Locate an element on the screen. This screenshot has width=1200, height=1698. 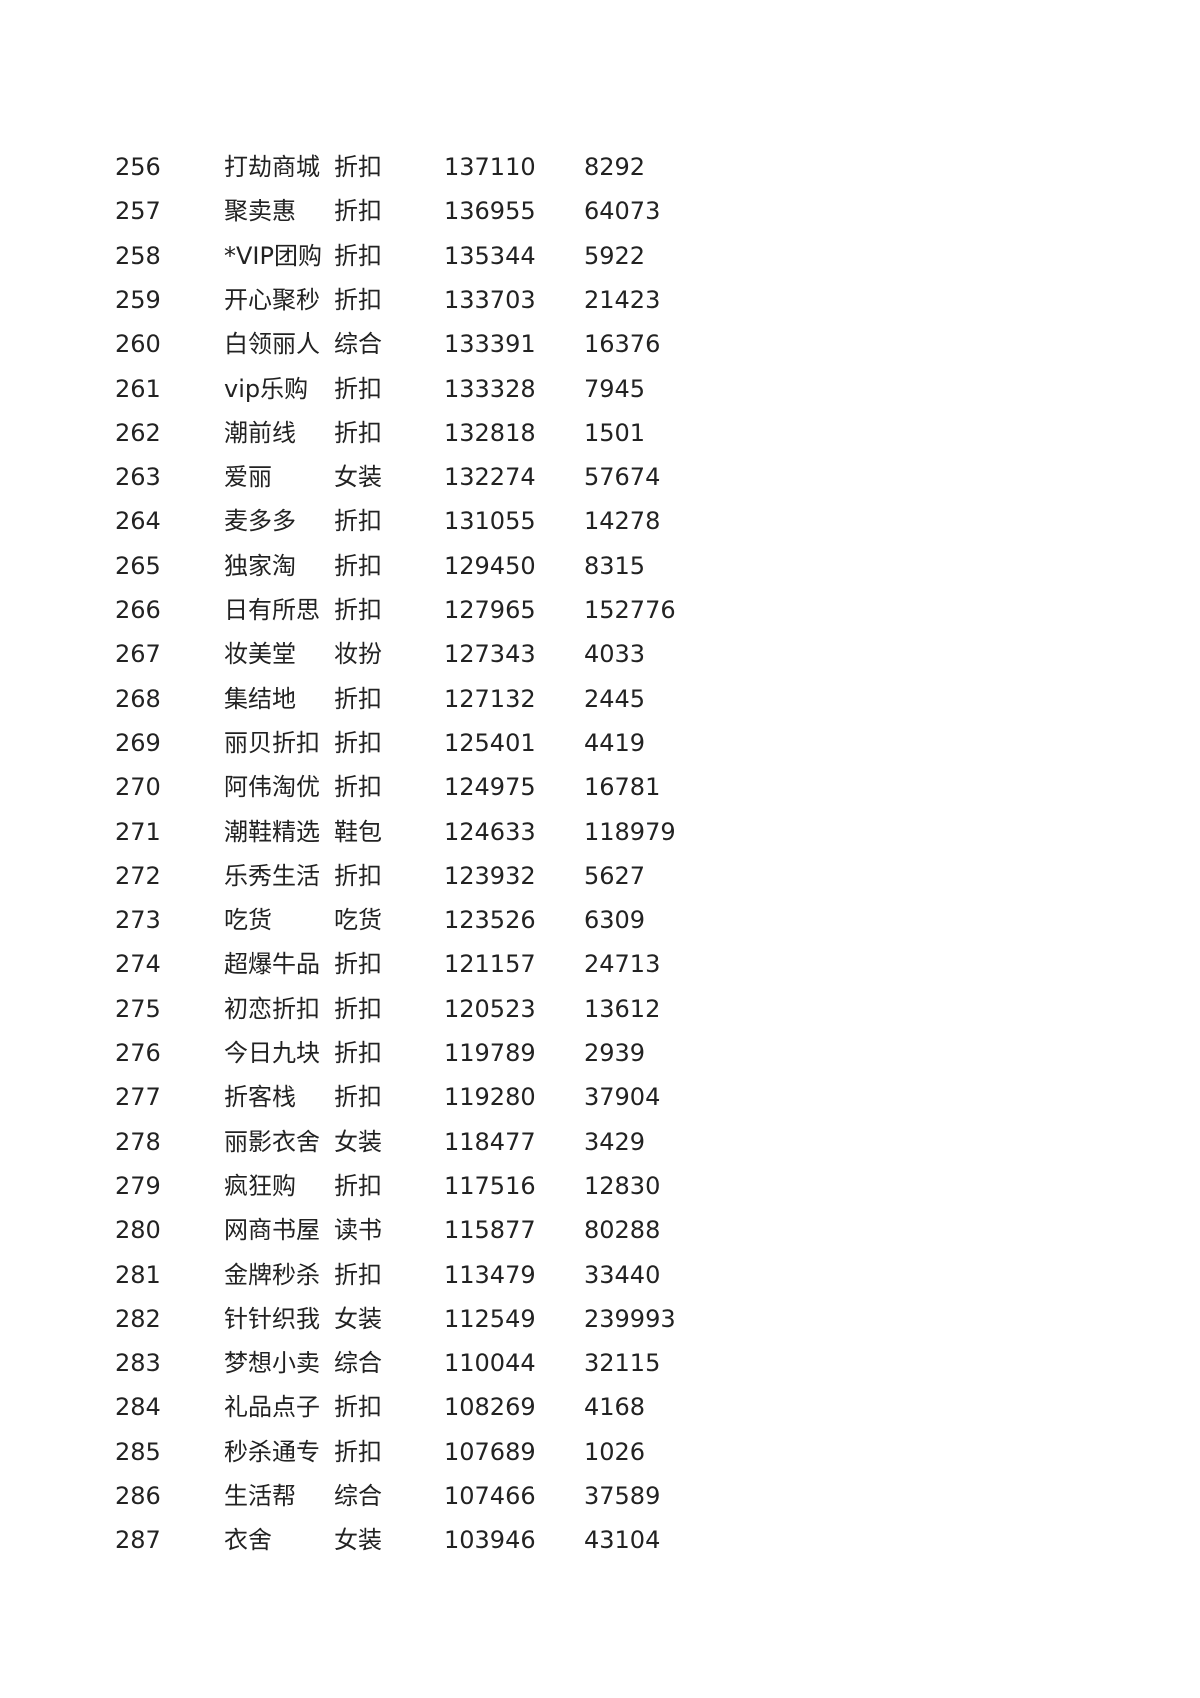
rank-cell: 256 is located at coordinates (138, 167).